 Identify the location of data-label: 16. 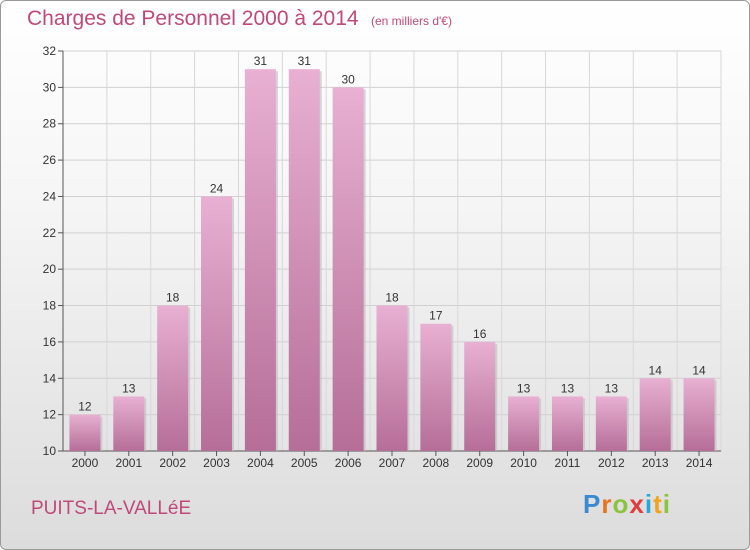
(480, 334).